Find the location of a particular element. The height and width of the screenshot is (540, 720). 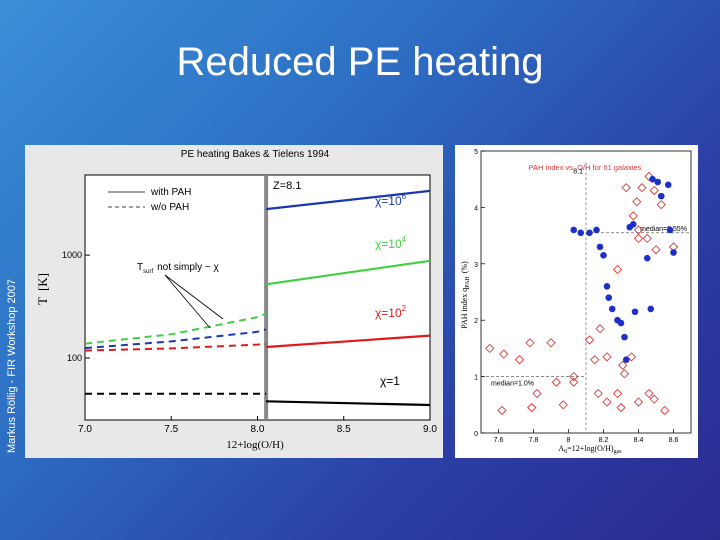

left-plot-title: PE heating Bakes & Tielens 1994 is located at coordinates (255, 154).